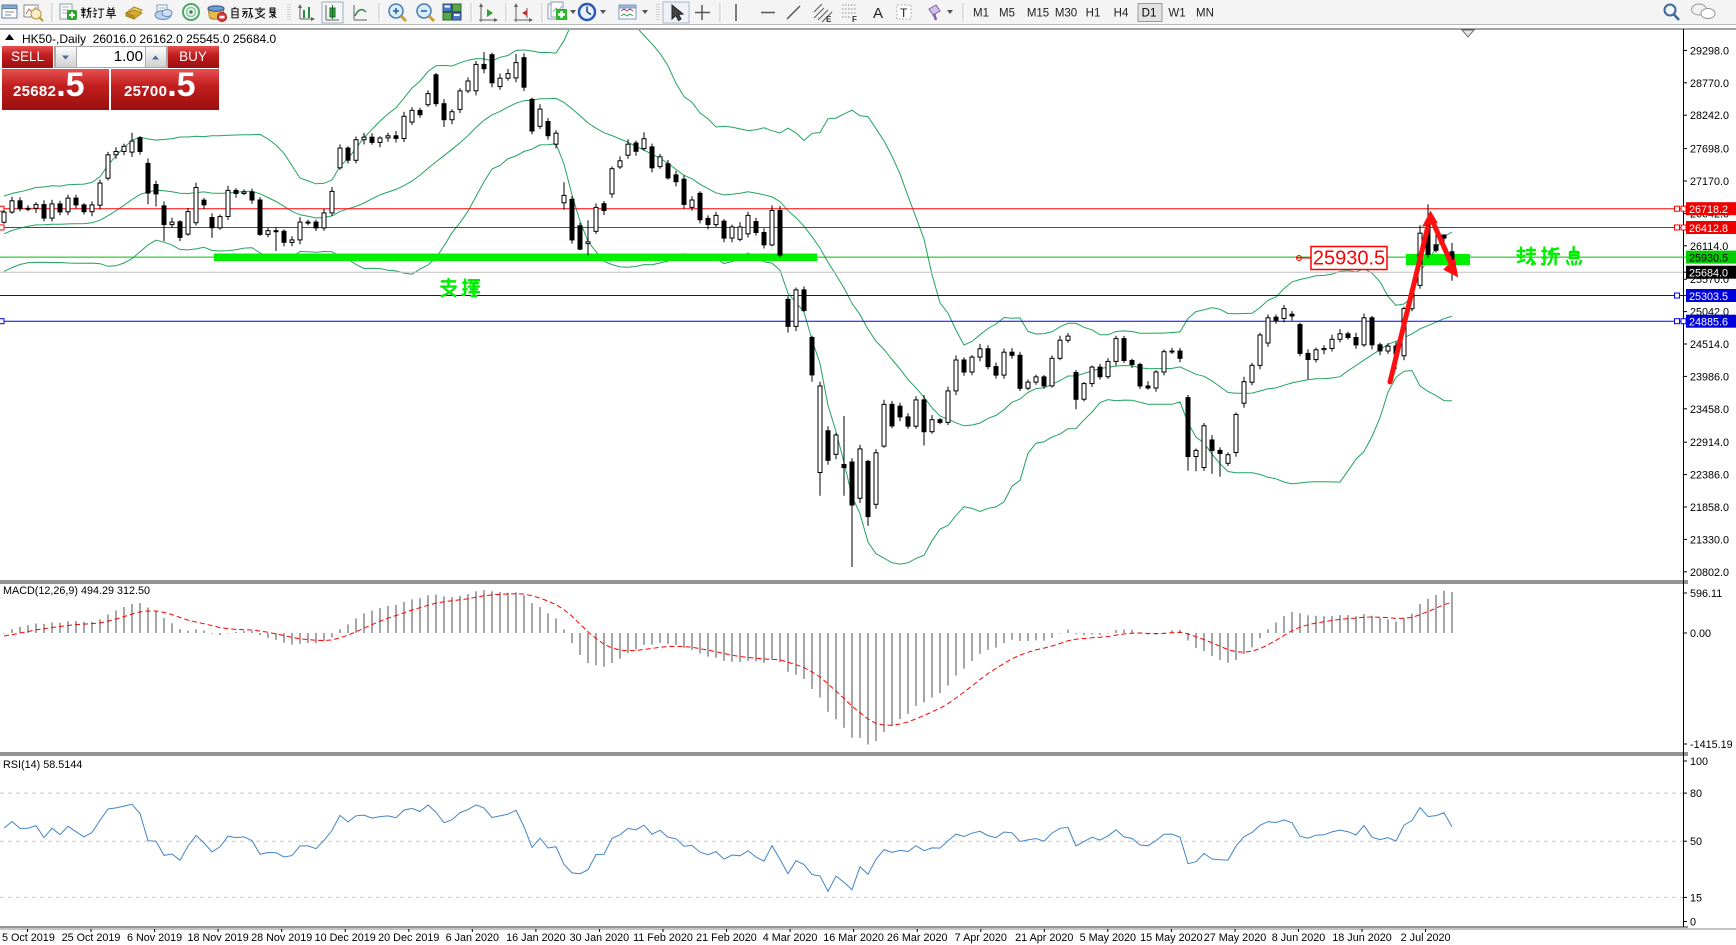  What do you see at coordinates (281, 938) in the screenshot?
I see `svg-text: 28 Nov 2019` at bounding box center [281, 938].